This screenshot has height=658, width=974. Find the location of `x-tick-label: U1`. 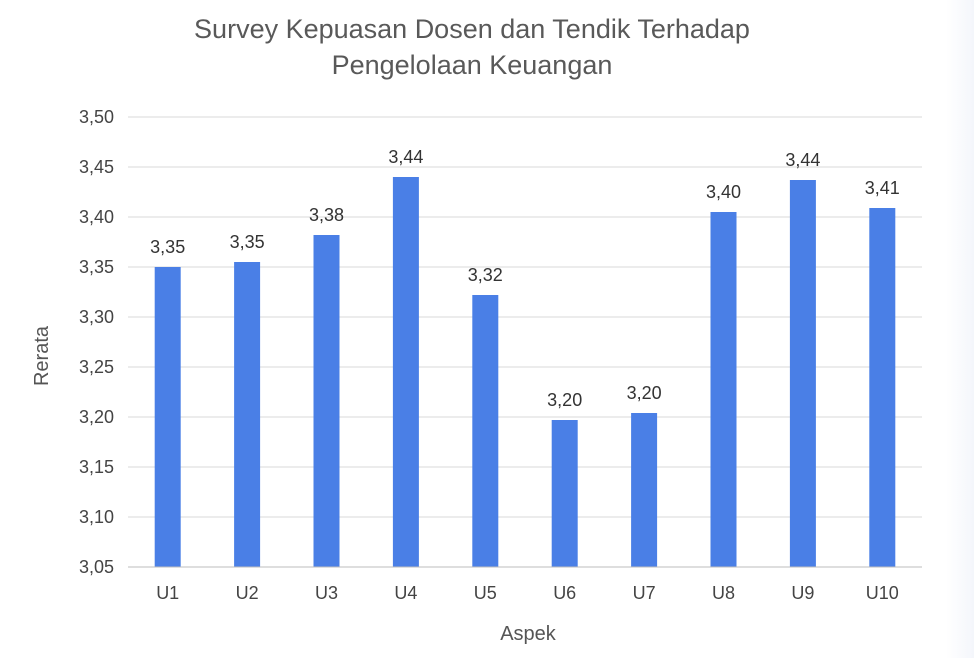

x-tick-label: U1 is located at coordinates (167, 593).